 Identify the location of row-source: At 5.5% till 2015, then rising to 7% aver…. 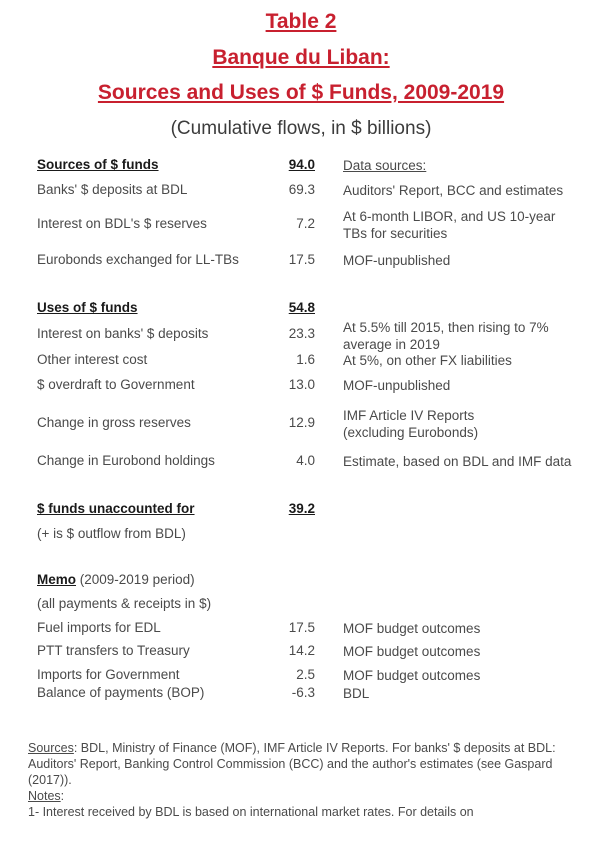
(446, 336).